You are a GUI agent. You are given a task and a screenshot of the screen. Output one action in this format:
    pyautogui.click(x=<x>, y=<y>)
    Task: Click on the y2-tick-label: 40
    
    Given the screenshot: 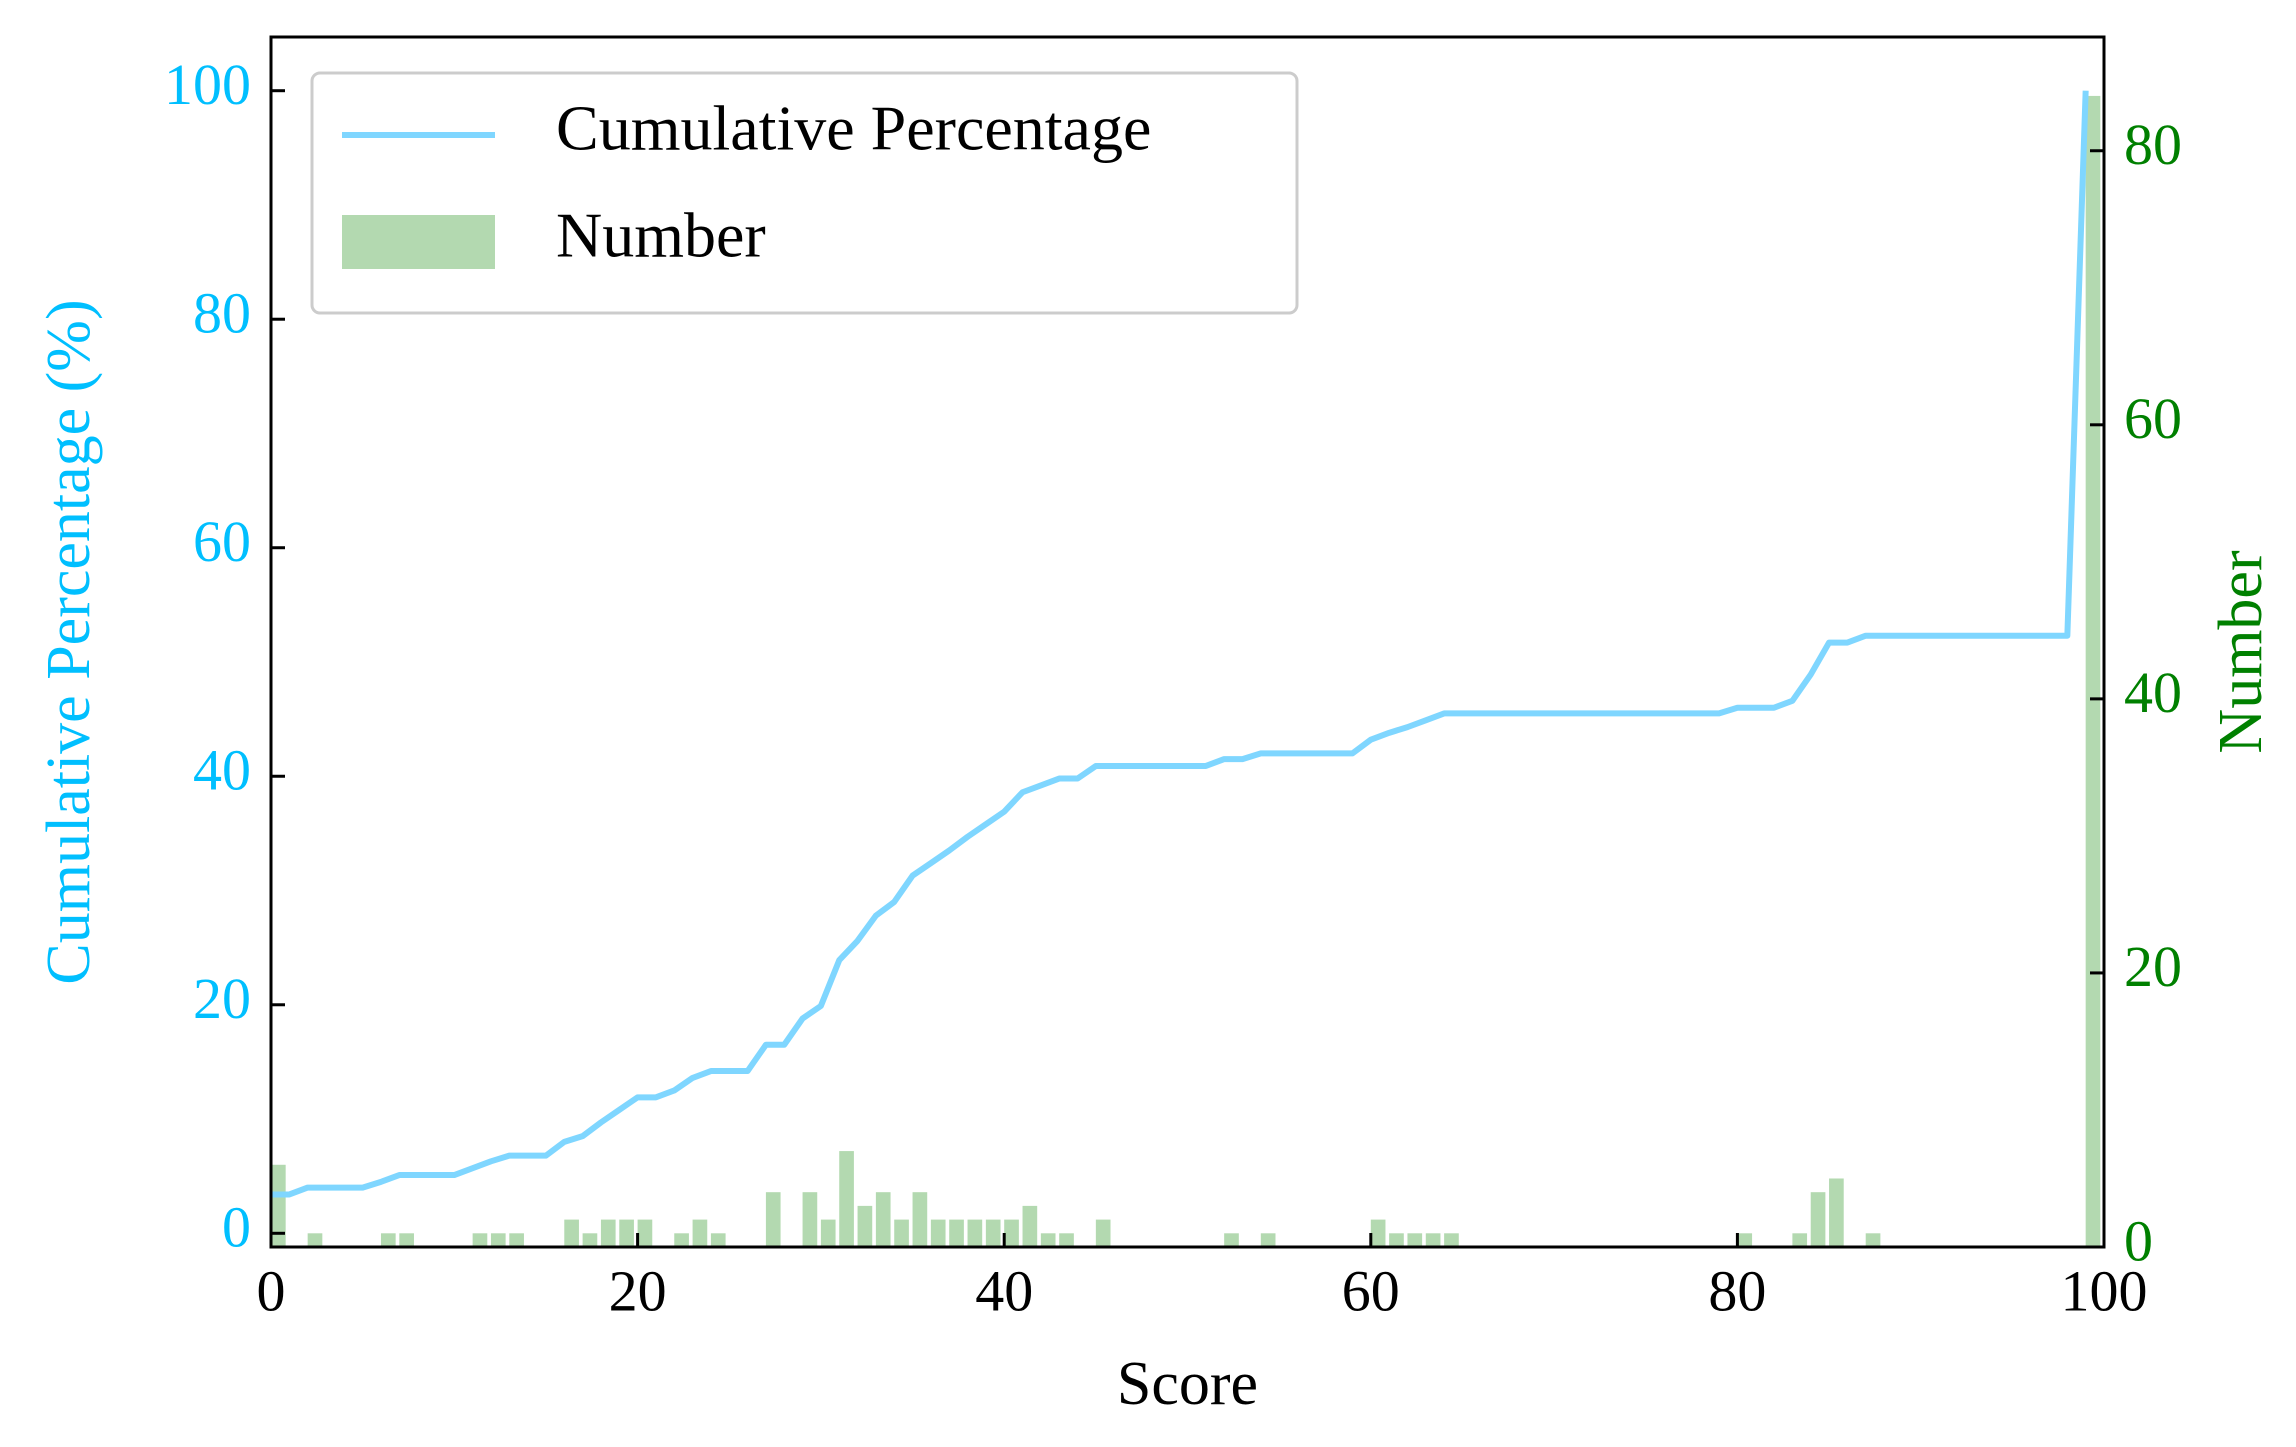 What is the action you would take?
    pyautogui.click(x=2153, y=692)
    